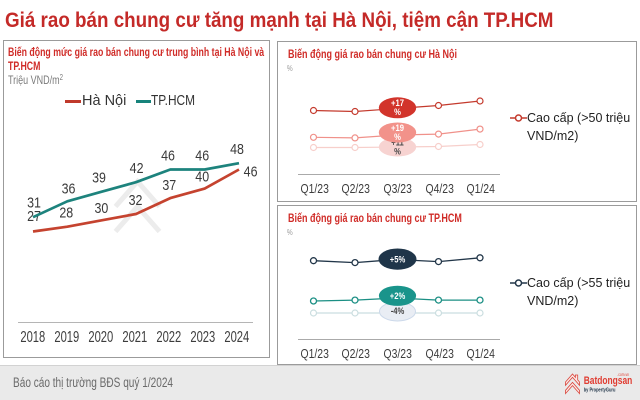  What do you see at coordinates (99, 178) in the screenshot?
I see `svg-text: 39` at bounding box center [99, 178].